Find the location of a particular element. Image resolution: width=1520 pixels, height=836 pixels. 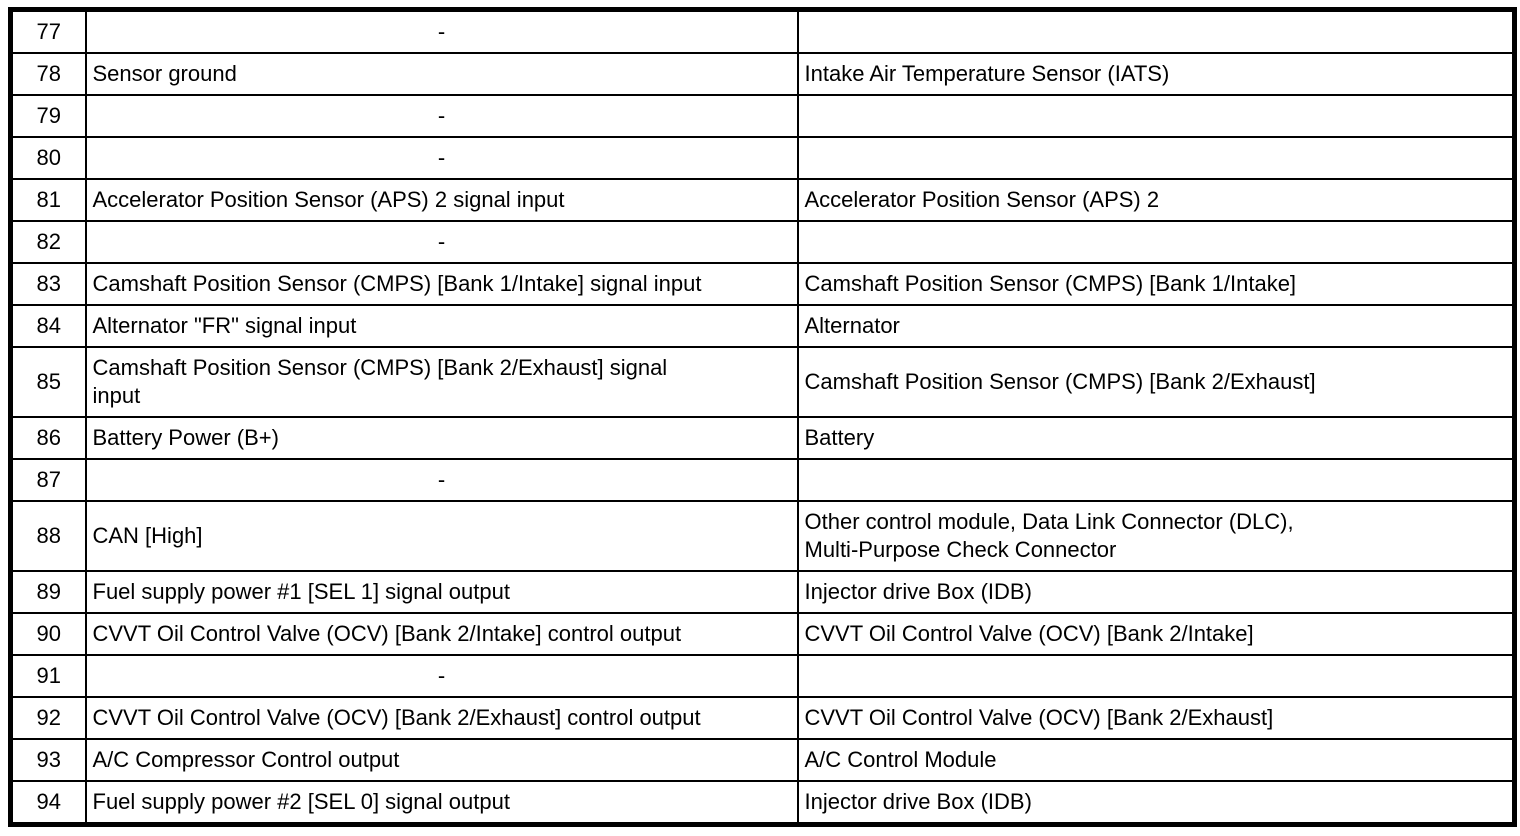

pin-connected-to-cell: A/C Control Module is located at coordinates (1156, 760).